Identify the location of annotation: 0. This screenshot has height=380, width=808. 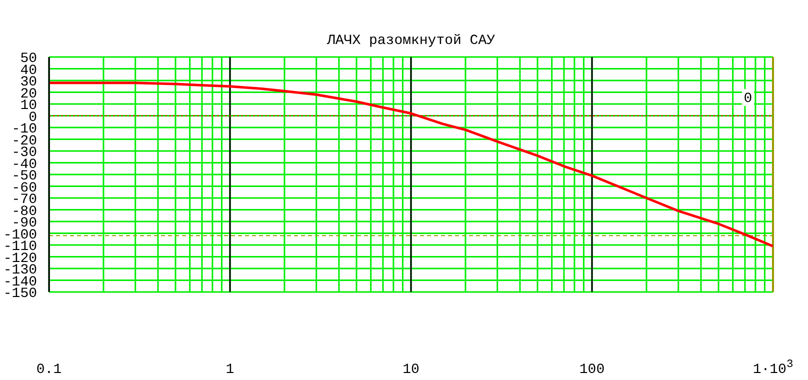
(748, 99).